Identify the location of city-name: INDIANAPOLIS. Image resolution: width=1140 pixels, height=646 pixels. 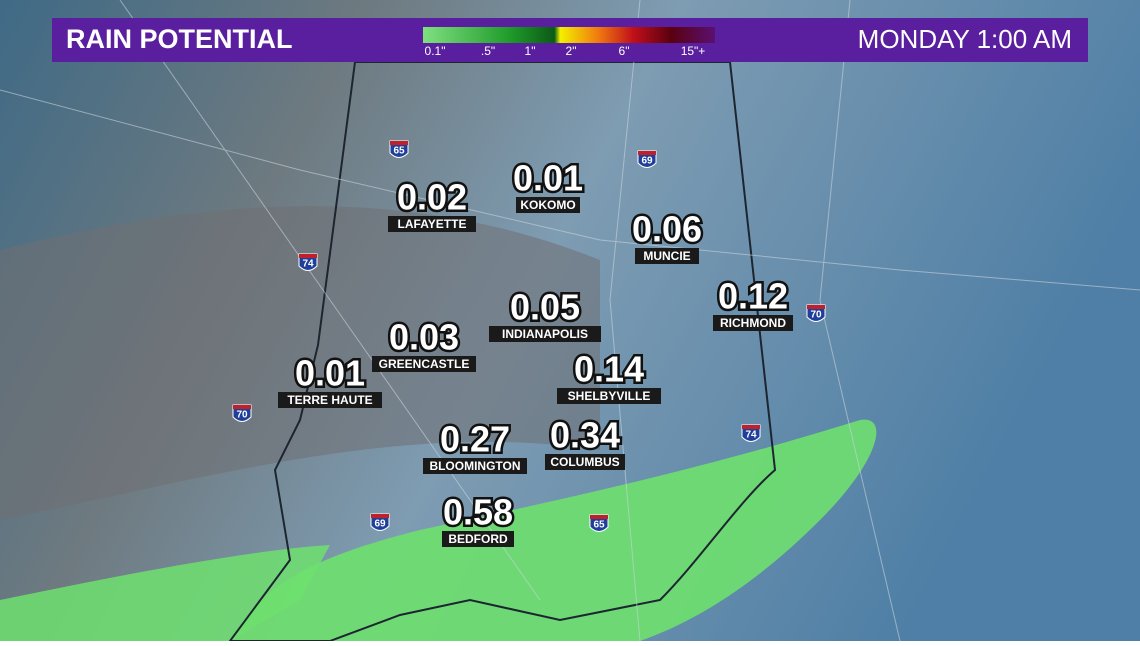
(545, 334).